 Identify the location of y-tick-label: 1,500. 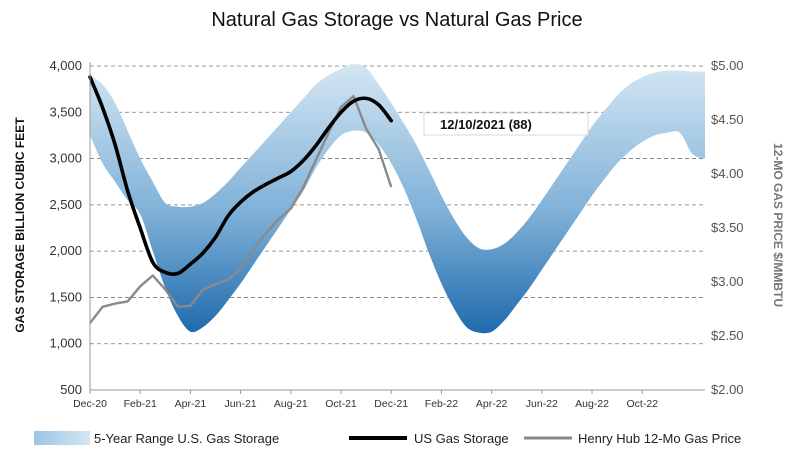
(65, 296).